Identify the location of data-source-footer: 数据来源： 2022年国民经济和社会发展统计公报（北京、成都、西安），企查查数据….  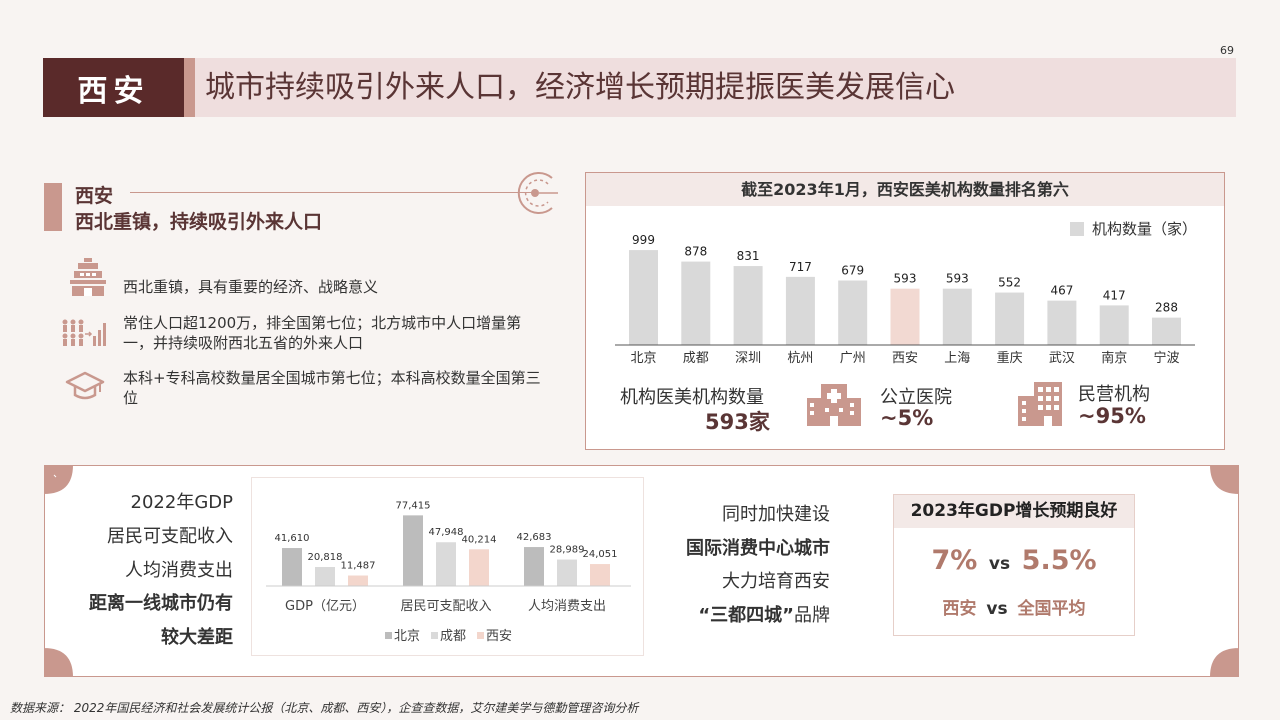
(324, 708).